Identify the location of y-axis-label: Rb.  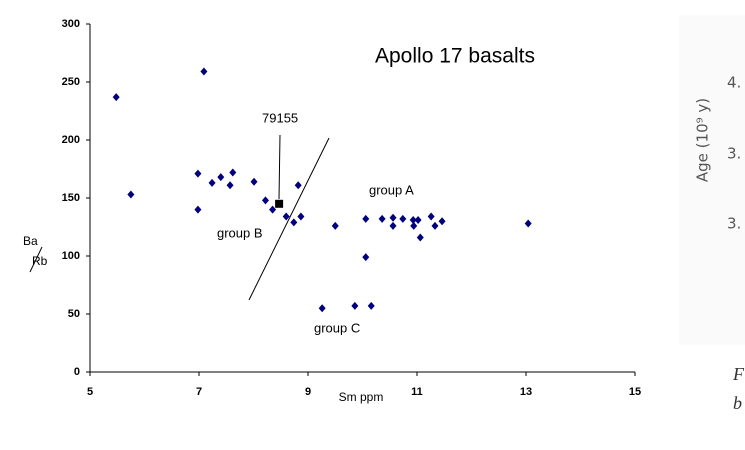
(40, 261).